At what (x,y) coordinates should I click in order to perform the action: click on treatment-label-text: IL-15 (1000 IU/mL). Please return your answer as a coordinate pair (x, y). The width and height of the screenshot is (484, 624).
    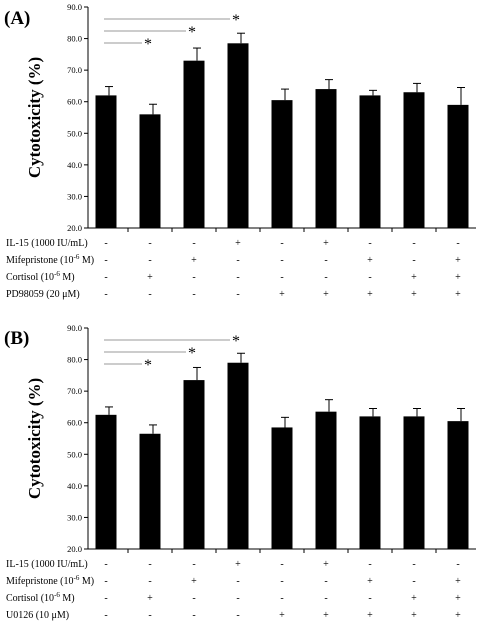
    Looking at the image, I should click on (47, 243).